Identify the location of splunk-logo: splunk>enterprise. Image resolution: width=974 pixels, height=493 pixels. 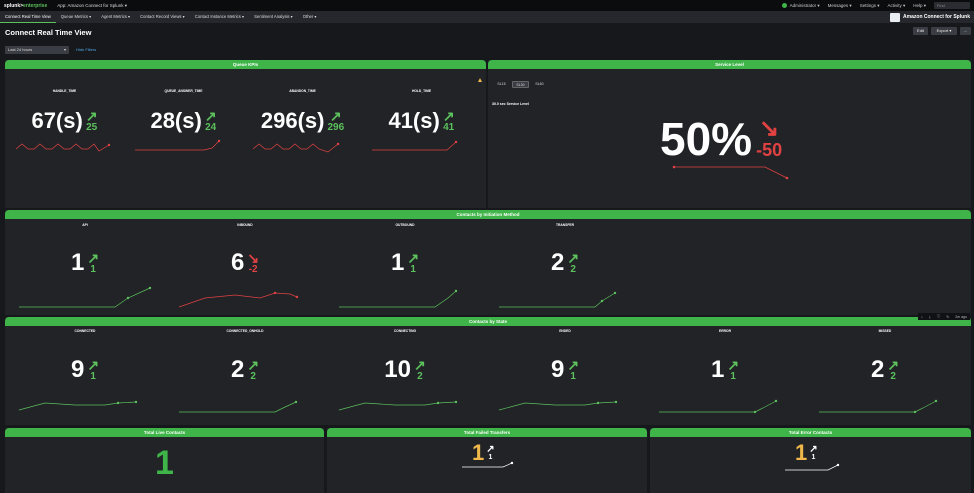
(26, 5).